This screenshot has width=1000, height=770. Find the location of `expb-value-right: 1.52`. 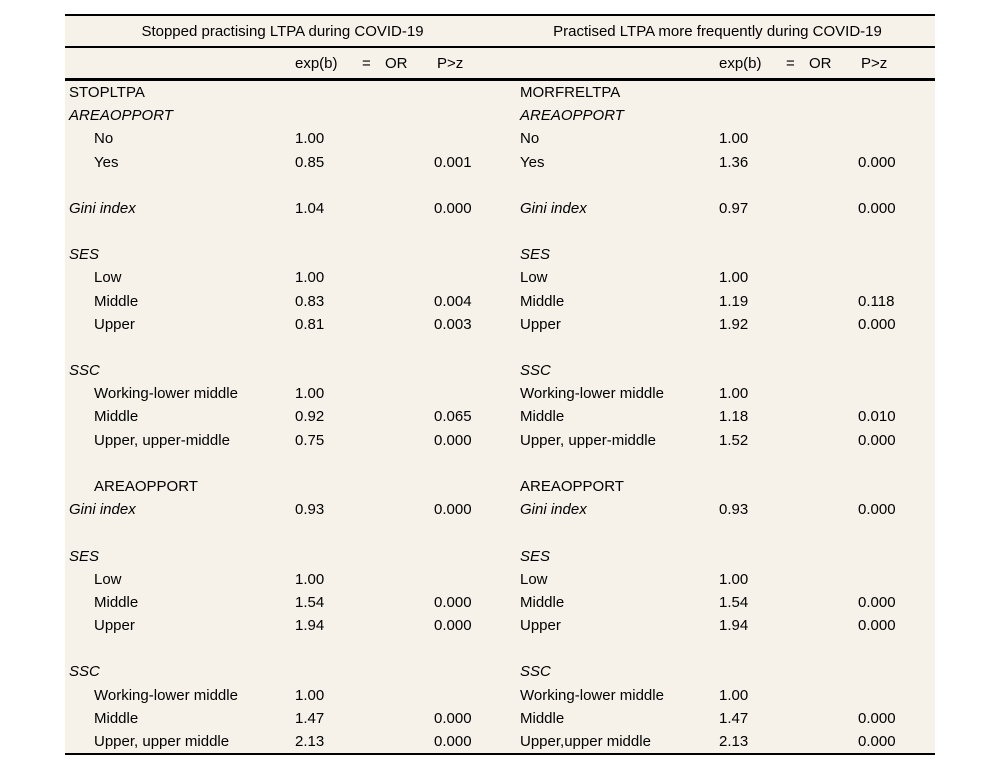

expb-value-right: 1.52 is located at coordinates (734, 440).